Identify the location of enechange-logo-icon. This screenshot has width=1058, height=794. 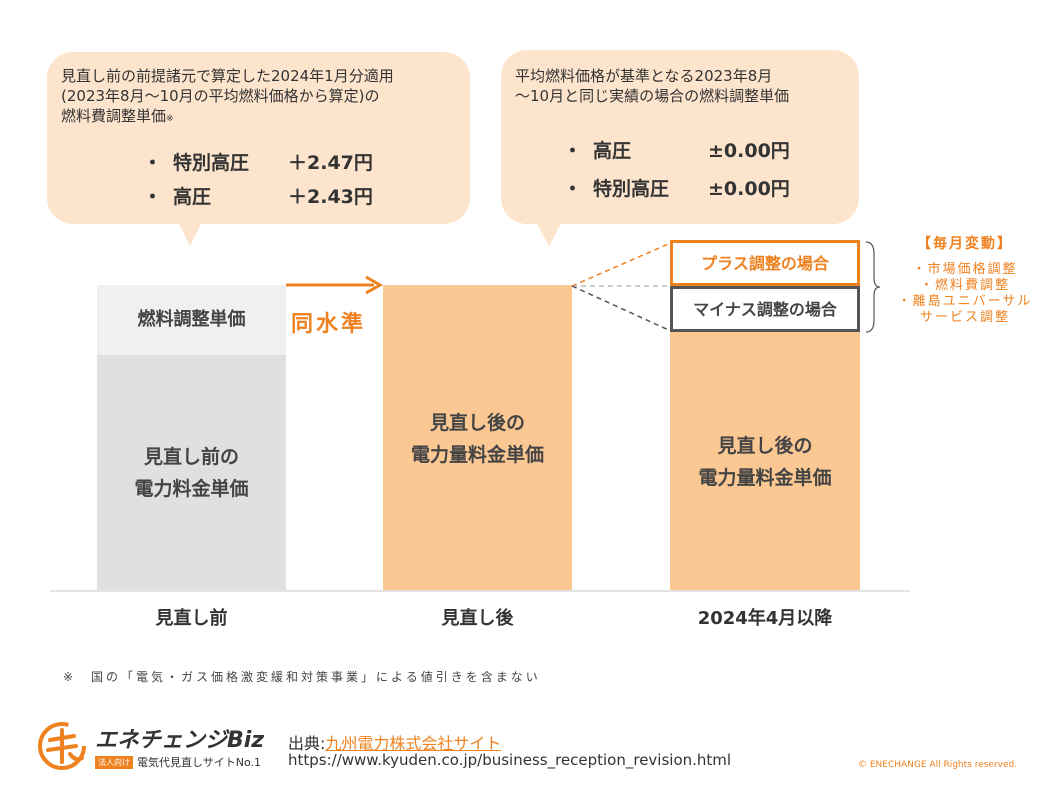
(62, 746).